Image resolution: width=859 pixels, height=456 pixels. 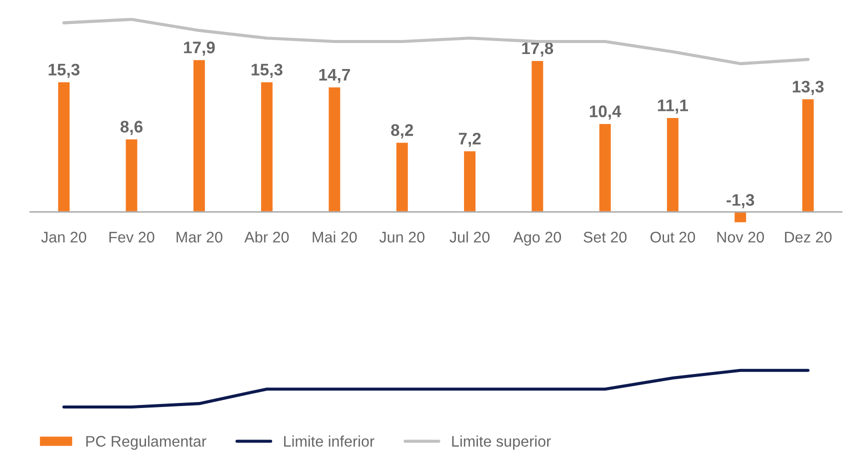 What do you see at coordinates (606, 112) in the screenshot?
I see `data-label: 10,4` at bounding box center [606, 112].